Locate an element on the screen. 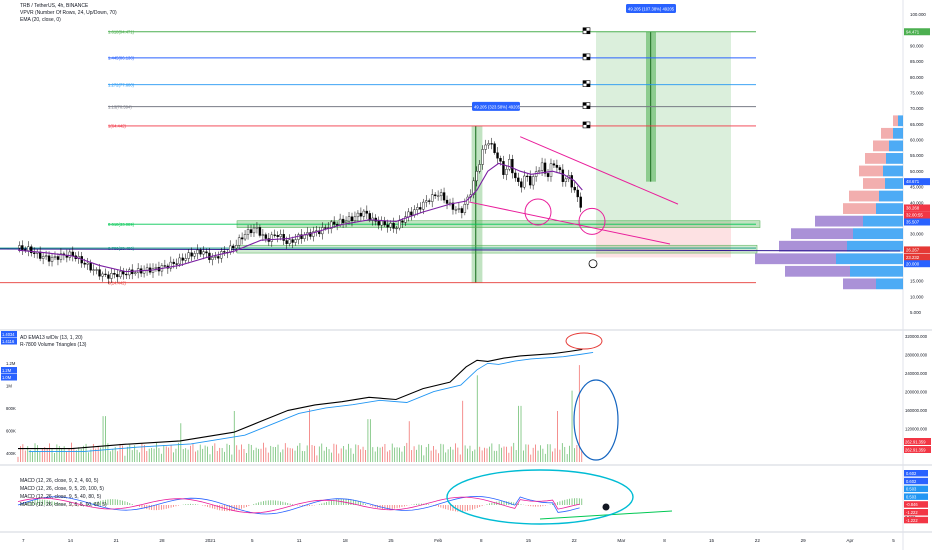 This screenshot has height=550, width=932. price-badge: 35.507 is located at coordinates (913, 222).